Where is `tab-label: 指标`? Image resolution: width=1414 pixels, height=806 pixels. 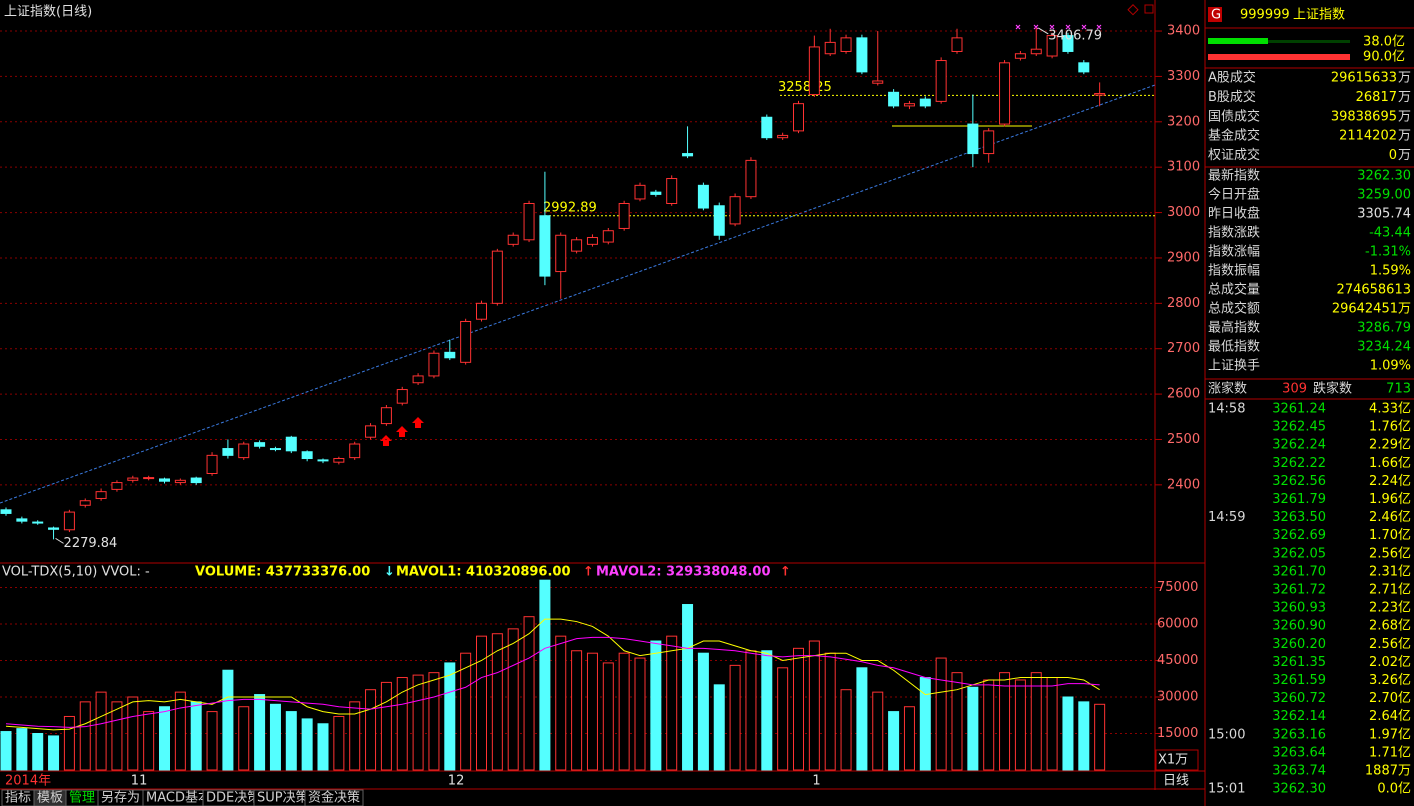 tab-label: 指标 is located at coordinates (18, 798).